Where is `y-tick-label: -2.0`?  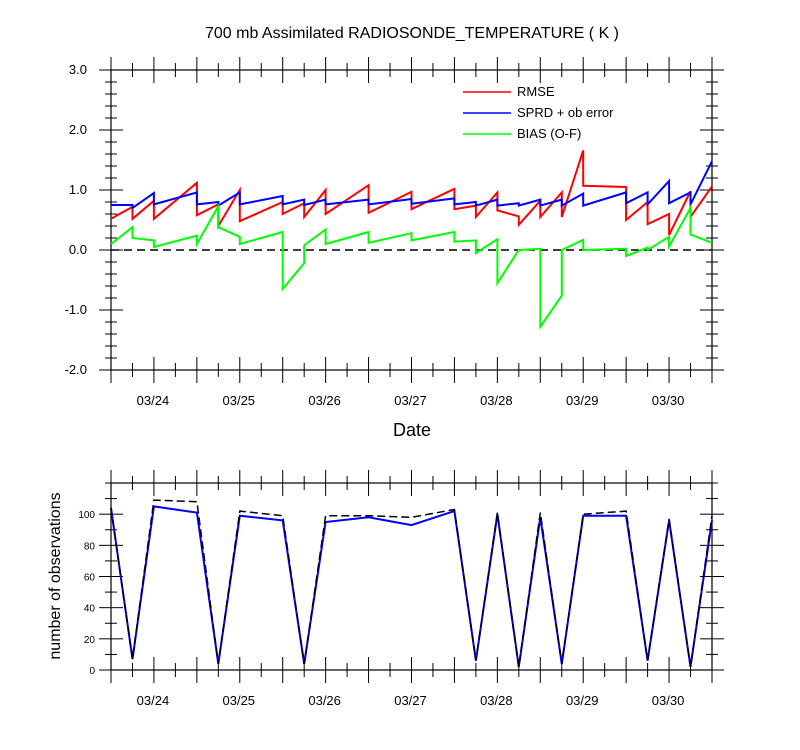
y-tick-label: -2.0 is located at coordinates (76, 369).